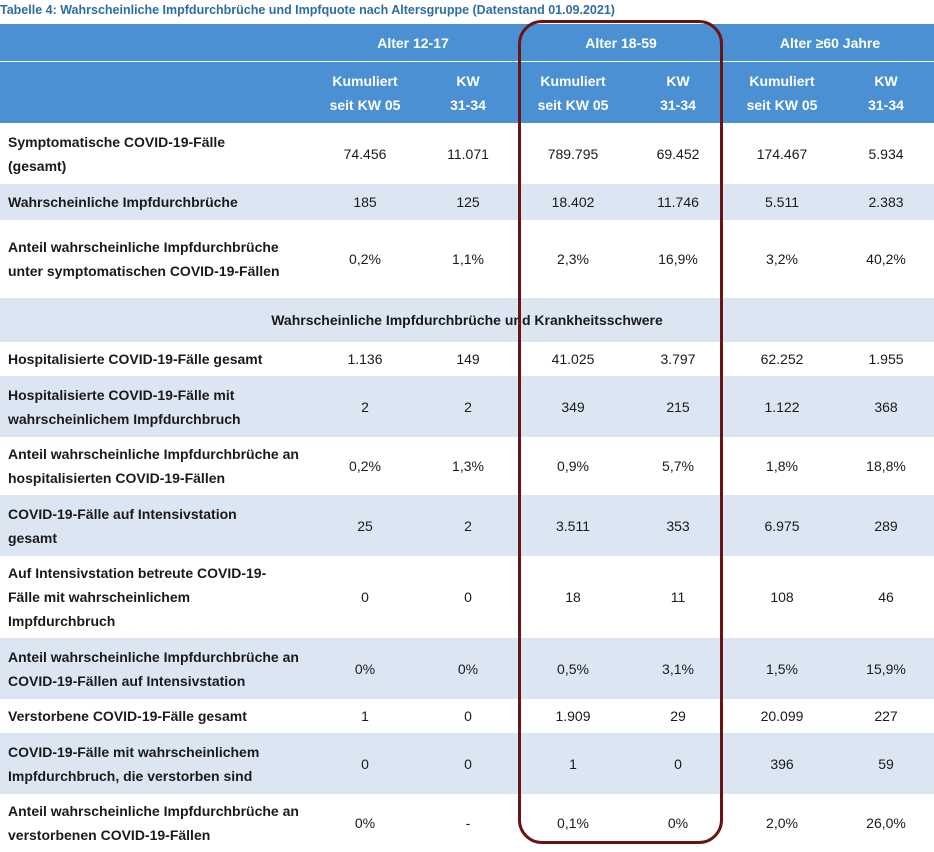 The height and width of the screenshot is (852, 934). What do you see at coordinates (155, 43) in the screenshot?
I see `header-corner` at bounding box center [155, 43].